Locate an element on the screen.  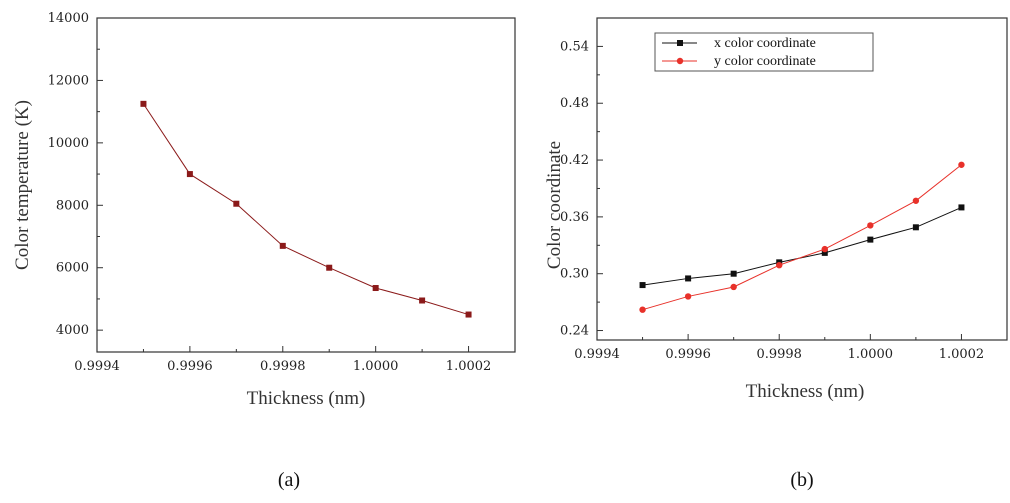
x-tick-label-b-1: 0.9996 is located at coordinates (688, 354).